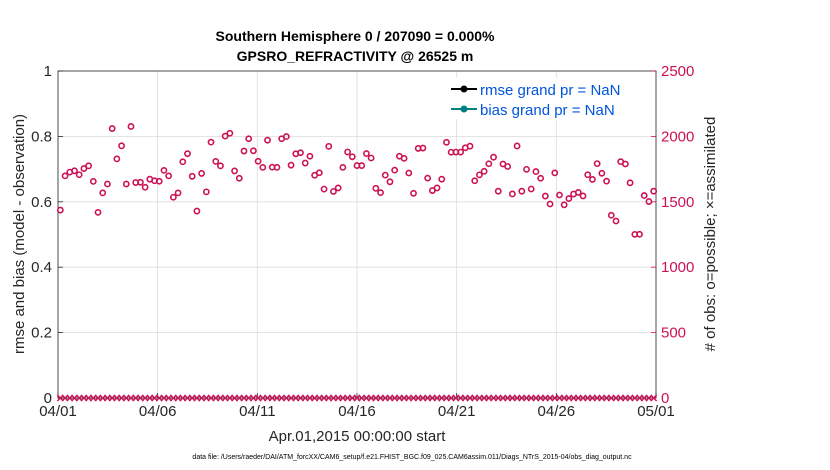 Image resolution: width=830 pixels, height=470 pixels. I want to click on y-axis-ticks: 0 0.2 0.4 0.6 0.8 1, so click(47, 235).